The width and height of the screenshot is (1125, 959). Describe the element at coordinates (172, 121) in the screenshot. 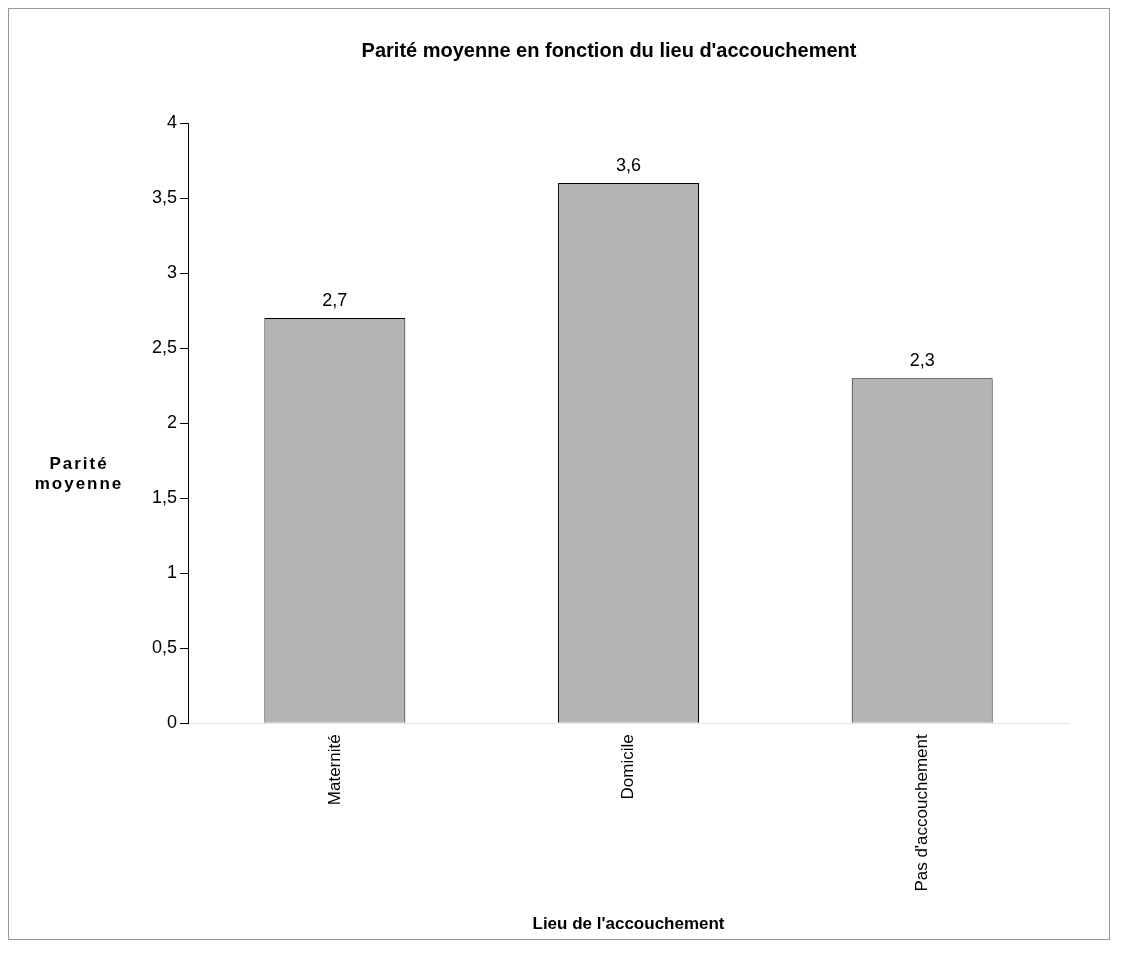

I see `y-tick-label: 4` at that location.